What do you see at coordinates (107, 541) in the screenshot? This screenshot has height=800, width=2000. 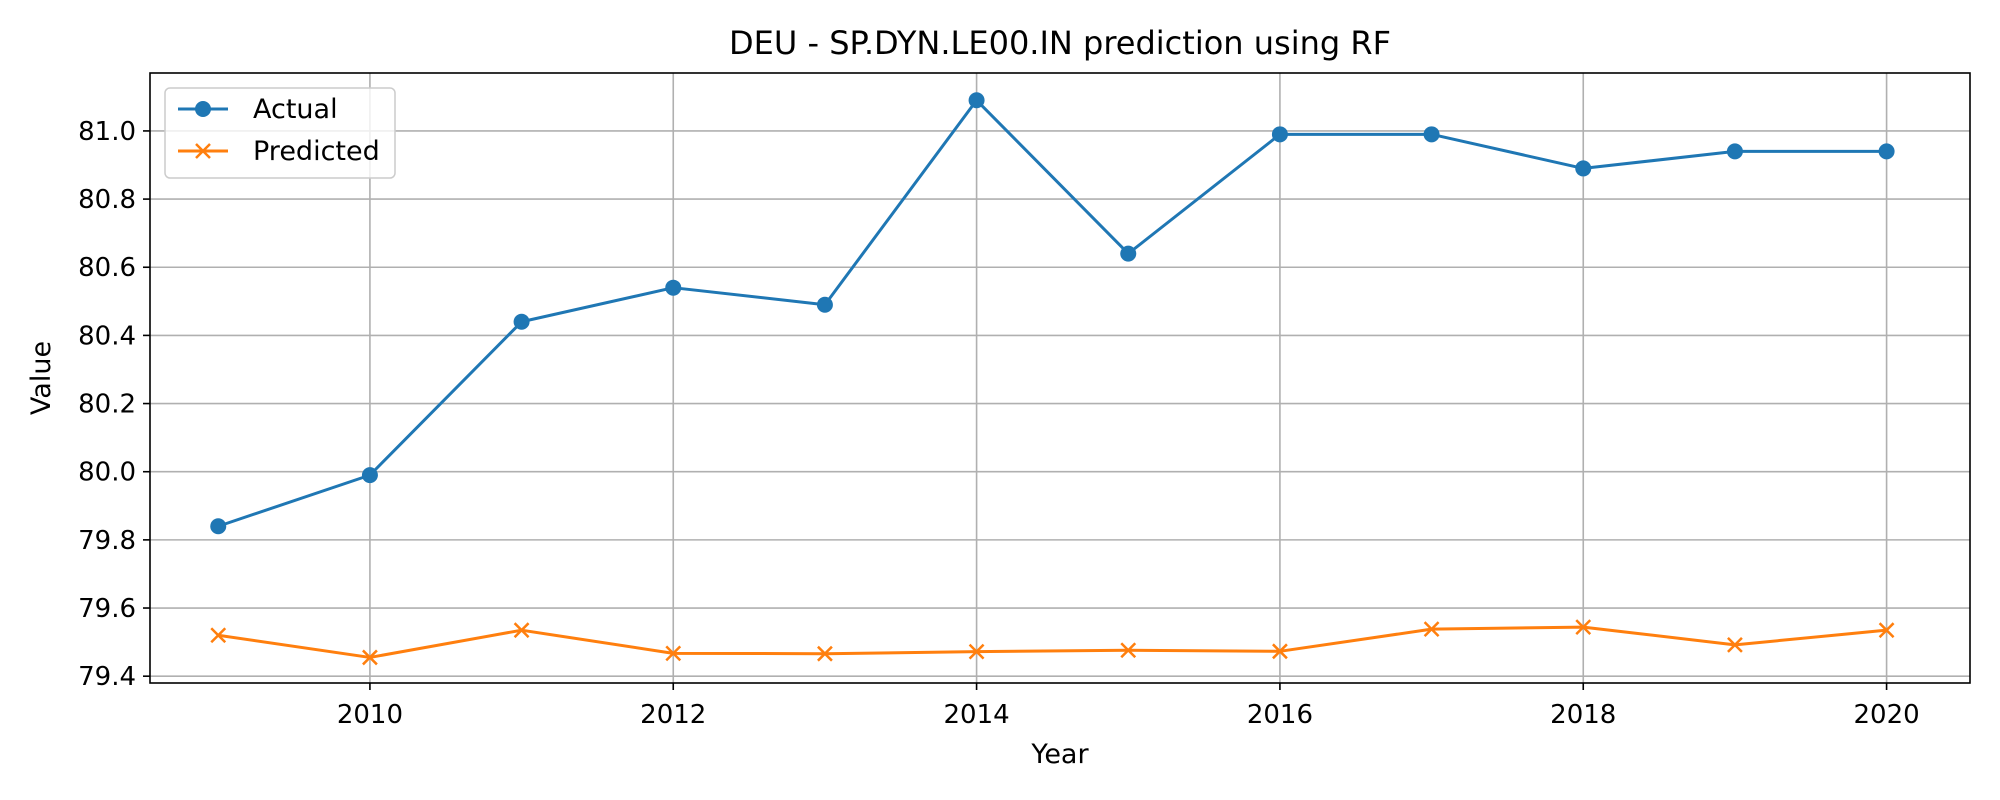 I see `y-tick-label: 79.8` at bounding box center [107, 541].